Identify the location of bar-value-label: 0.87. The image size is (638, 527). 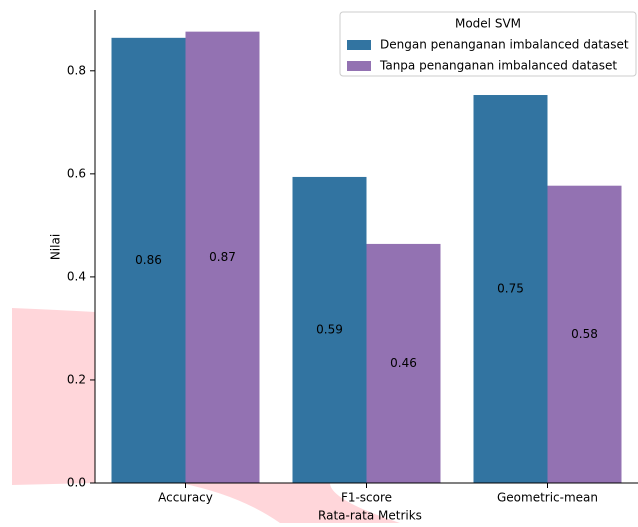
(222, 257).